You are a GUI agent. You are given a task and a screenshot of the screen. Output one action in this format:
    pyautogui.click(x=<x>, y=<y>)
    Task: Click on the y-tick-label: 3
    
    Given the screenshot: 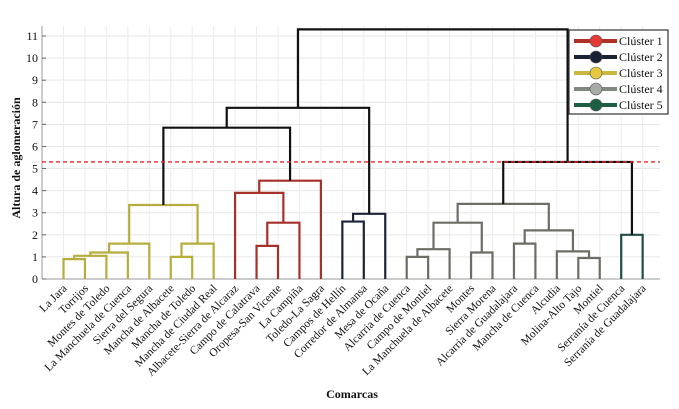 What is the action you would take?
    pyautogui.click(x=35, y=213)
    